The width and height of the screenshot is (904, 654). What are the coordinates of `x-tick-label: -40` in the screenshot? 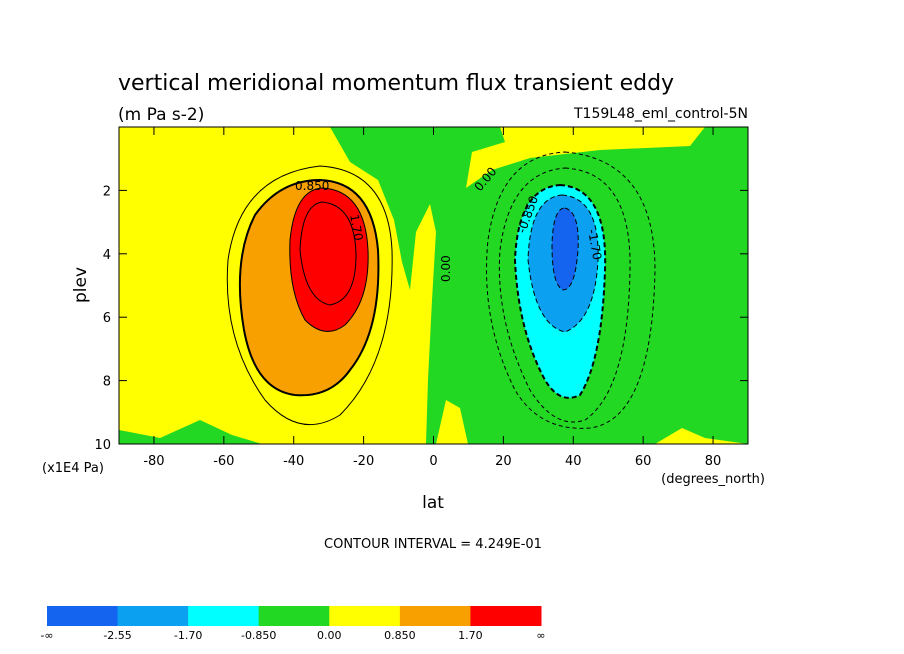 It's located at (293, 461).